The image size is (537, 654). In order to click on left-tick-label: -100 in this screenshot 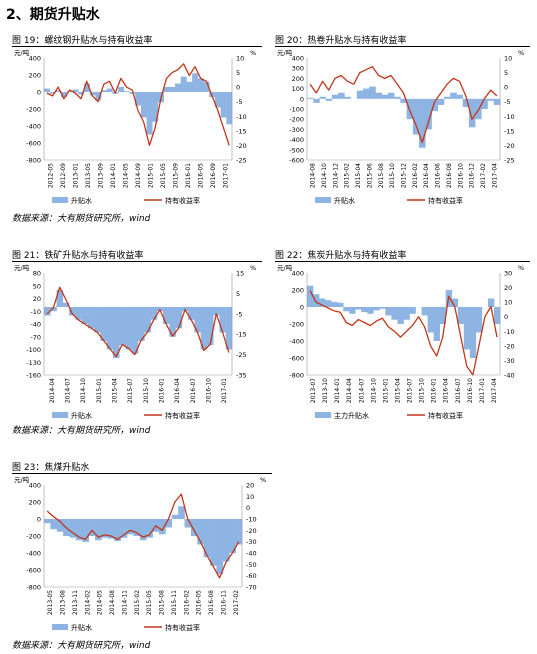, I will do `click(33, 350)`.